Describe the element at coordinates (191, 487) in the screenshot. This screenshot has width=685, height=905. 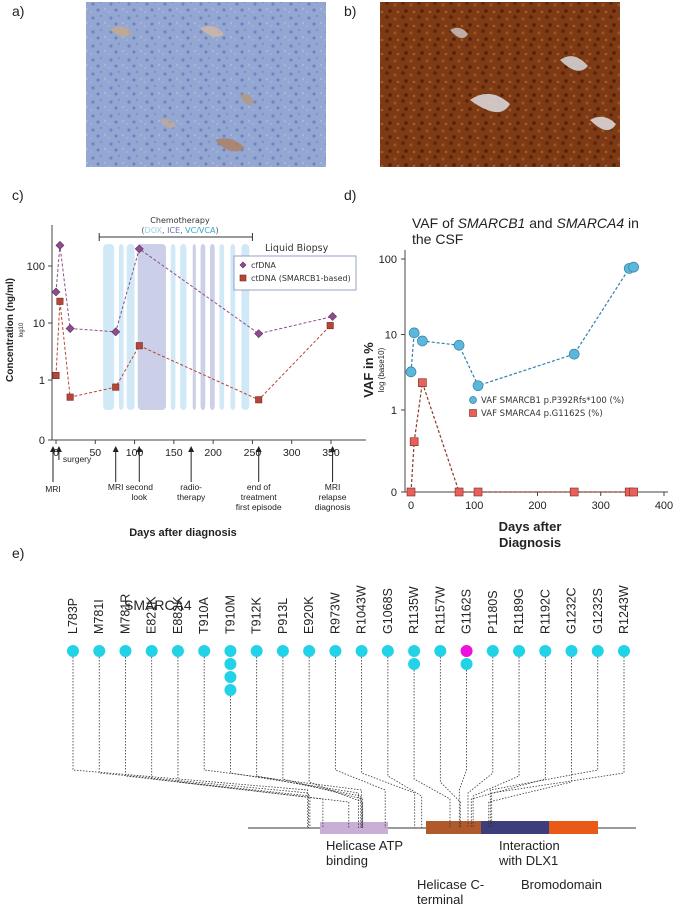
I see `event-label: radio-` at that location.